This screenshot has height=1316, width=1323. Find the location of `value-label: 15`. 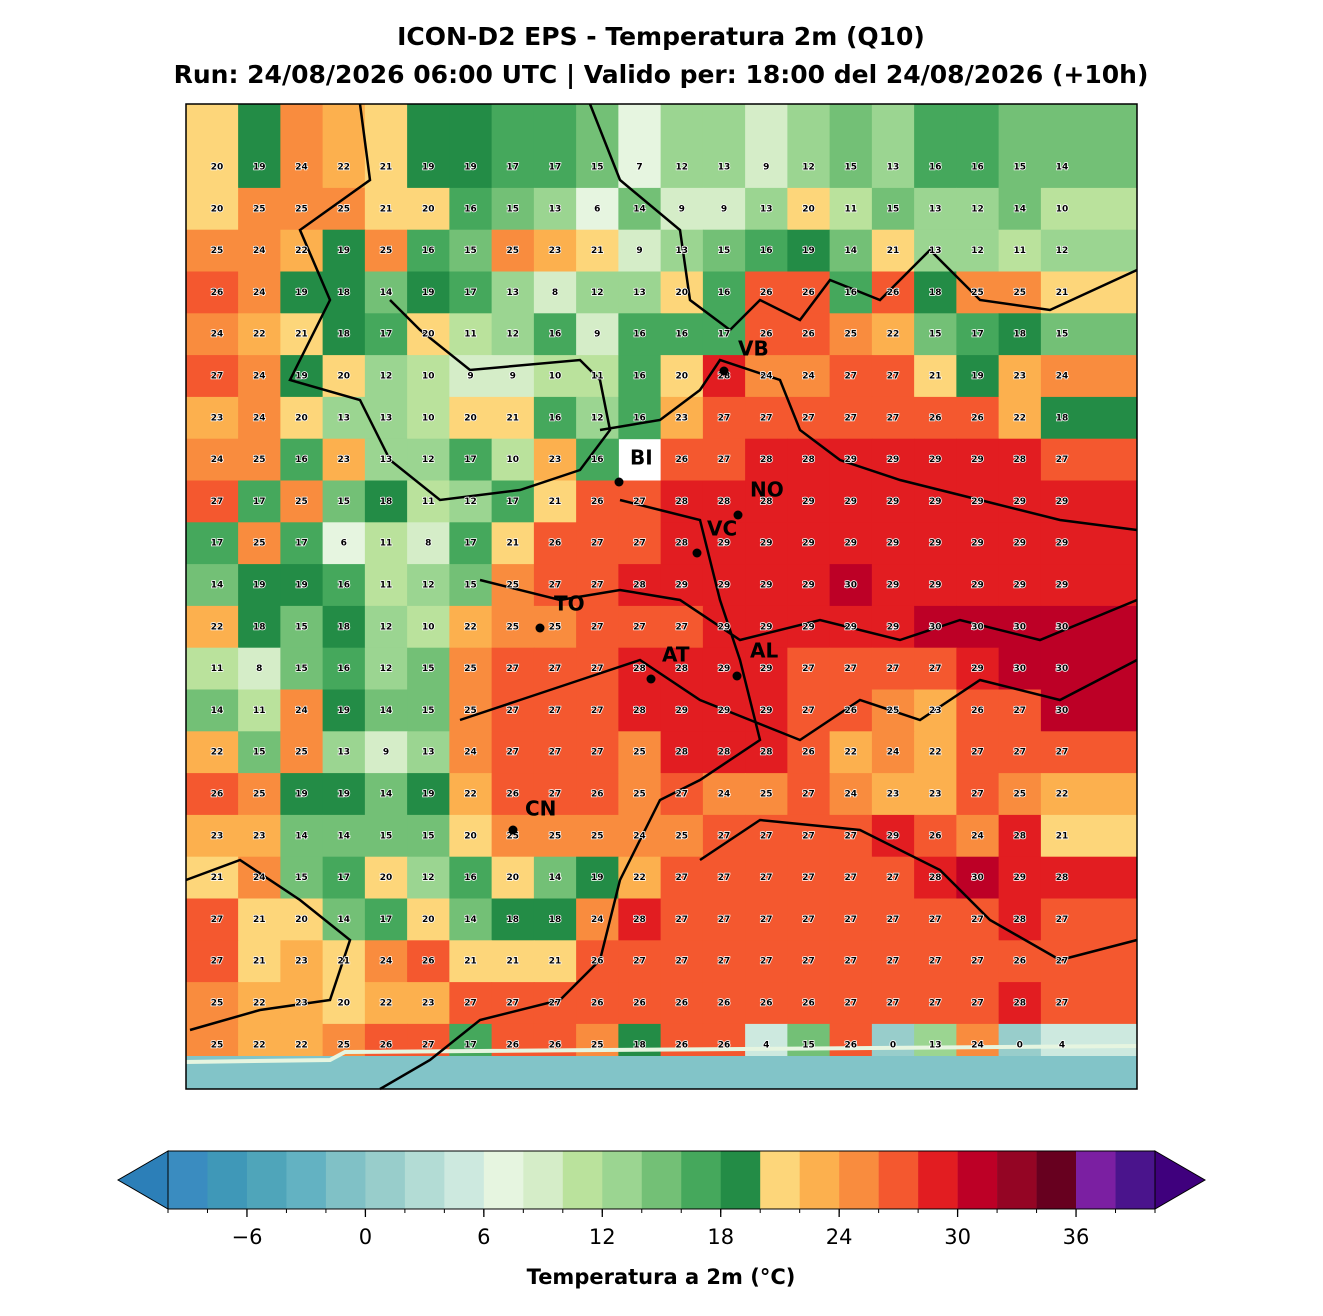

value-label: 15 is located at coordinates (808, 1045).